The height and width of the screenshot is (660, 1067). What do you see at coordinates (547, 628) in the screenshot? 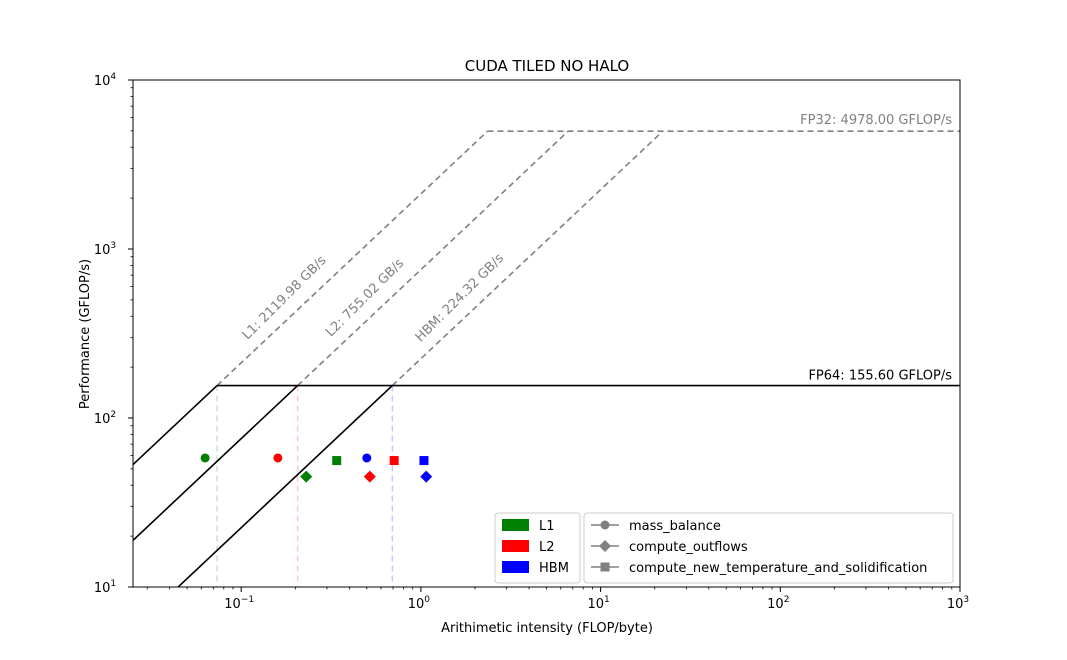
I see `x-axis-label: Arithimetic intensity (FLOP/byte)` at bounding box center [547, 628].